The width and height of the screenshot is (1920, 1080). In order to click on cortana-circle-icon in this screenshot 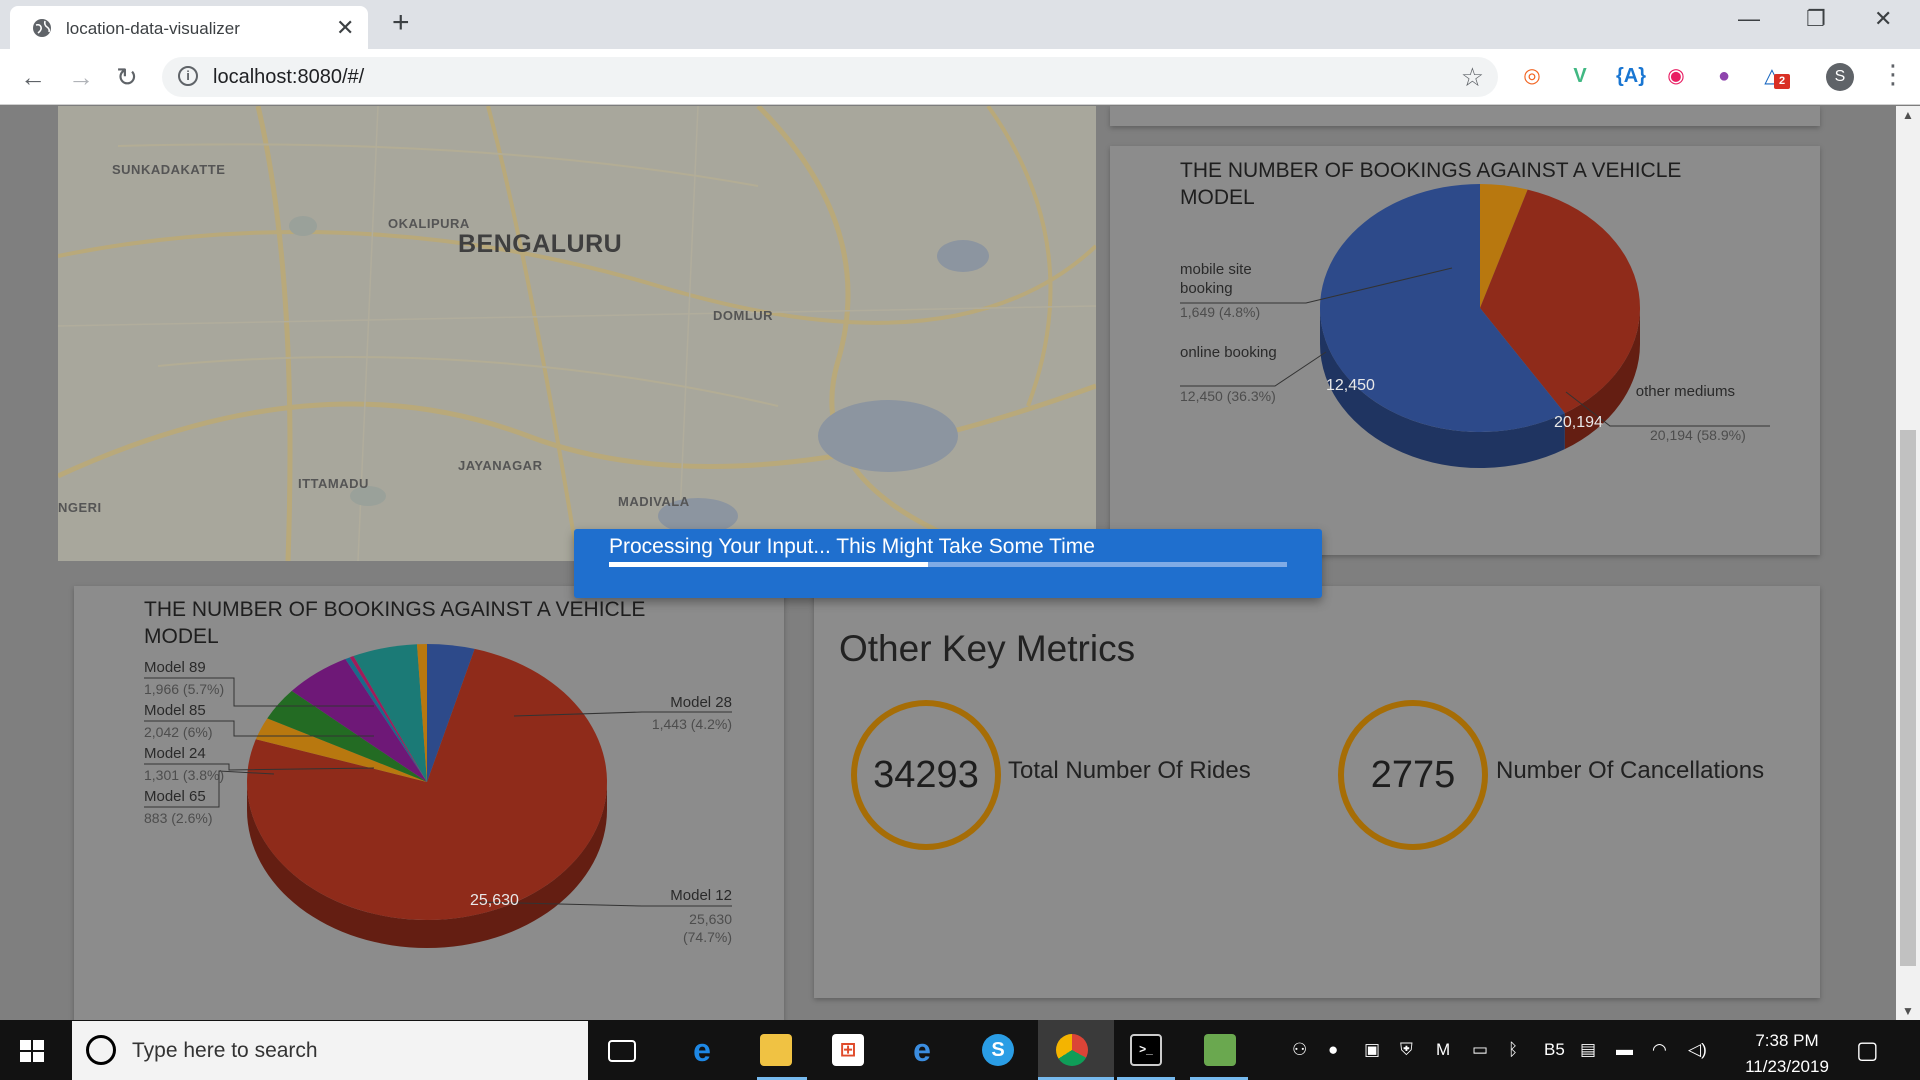, I will do `click(101, 1050)`.